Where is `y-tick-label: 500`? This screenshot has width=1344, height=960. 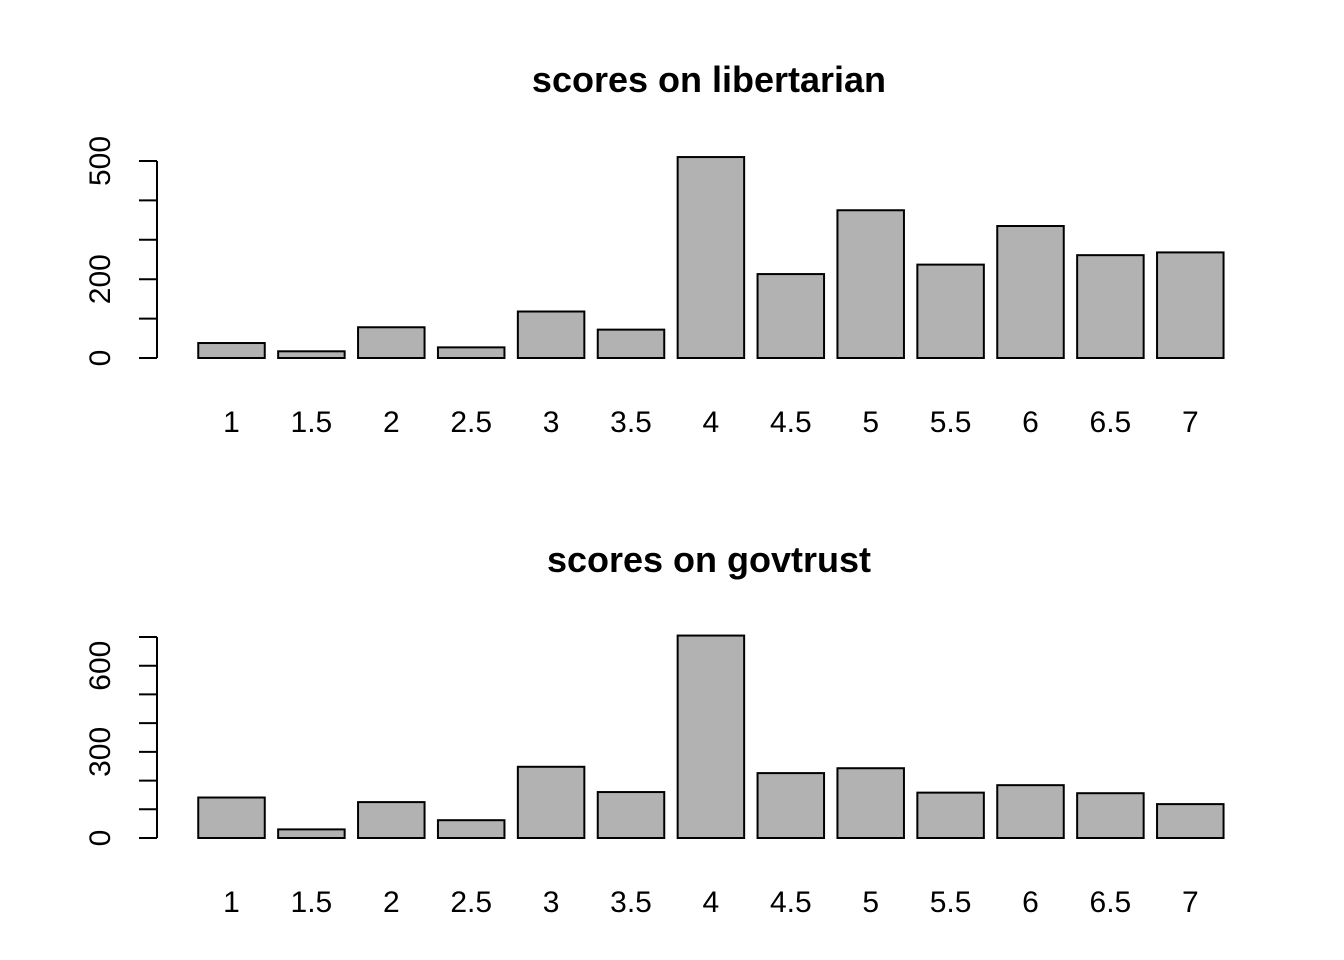
y-tick-label: 500 is located at coordinates (100, 161).